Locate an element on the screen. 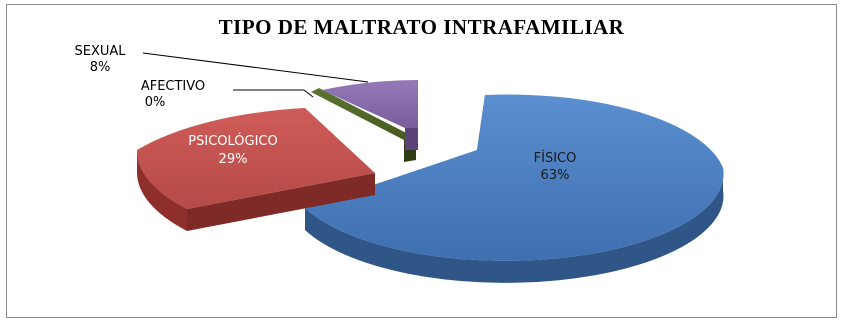 Image resolution: width=843 pixels, height=320 pixels. label-sexual-value: 8% is located at coordinates (100, 67).